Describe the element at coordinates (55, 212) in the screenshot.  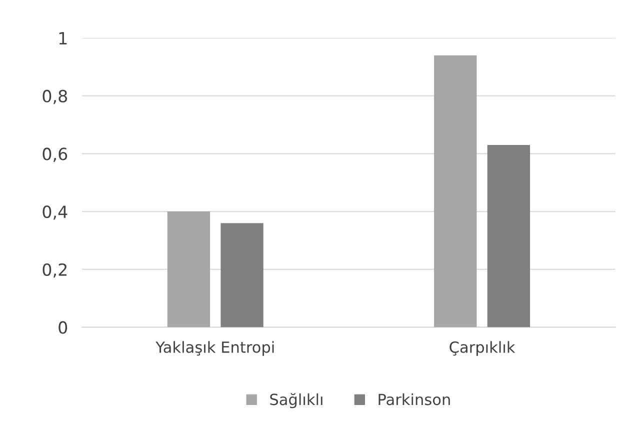
I see `y-tick-label: 0,4` at that location.